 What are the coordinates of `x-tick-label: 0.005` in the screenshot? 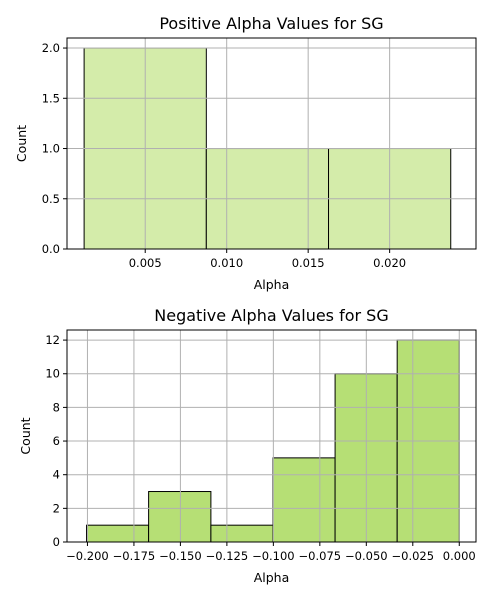 It's located at (145, 263).